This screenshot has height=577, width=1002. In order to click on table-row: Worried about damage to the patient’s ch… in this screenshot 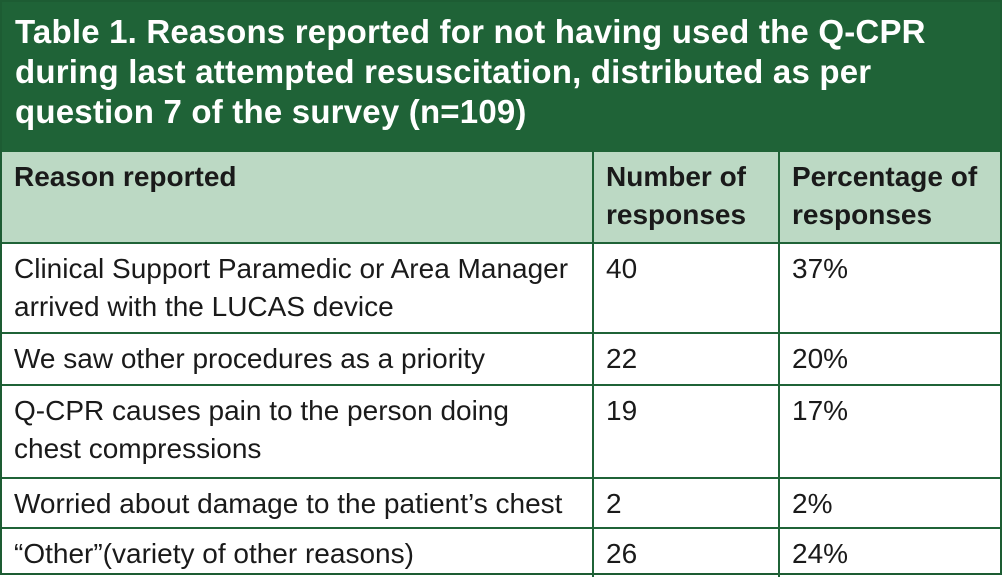, I will do `click(501, 503)`.